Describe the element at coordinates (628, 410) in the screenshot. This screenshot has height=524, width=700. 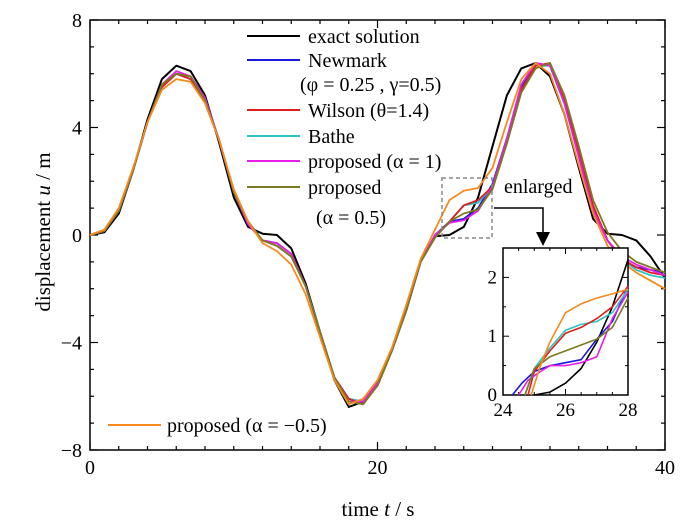
I see `inset-x-tick-label: 28` at that location.